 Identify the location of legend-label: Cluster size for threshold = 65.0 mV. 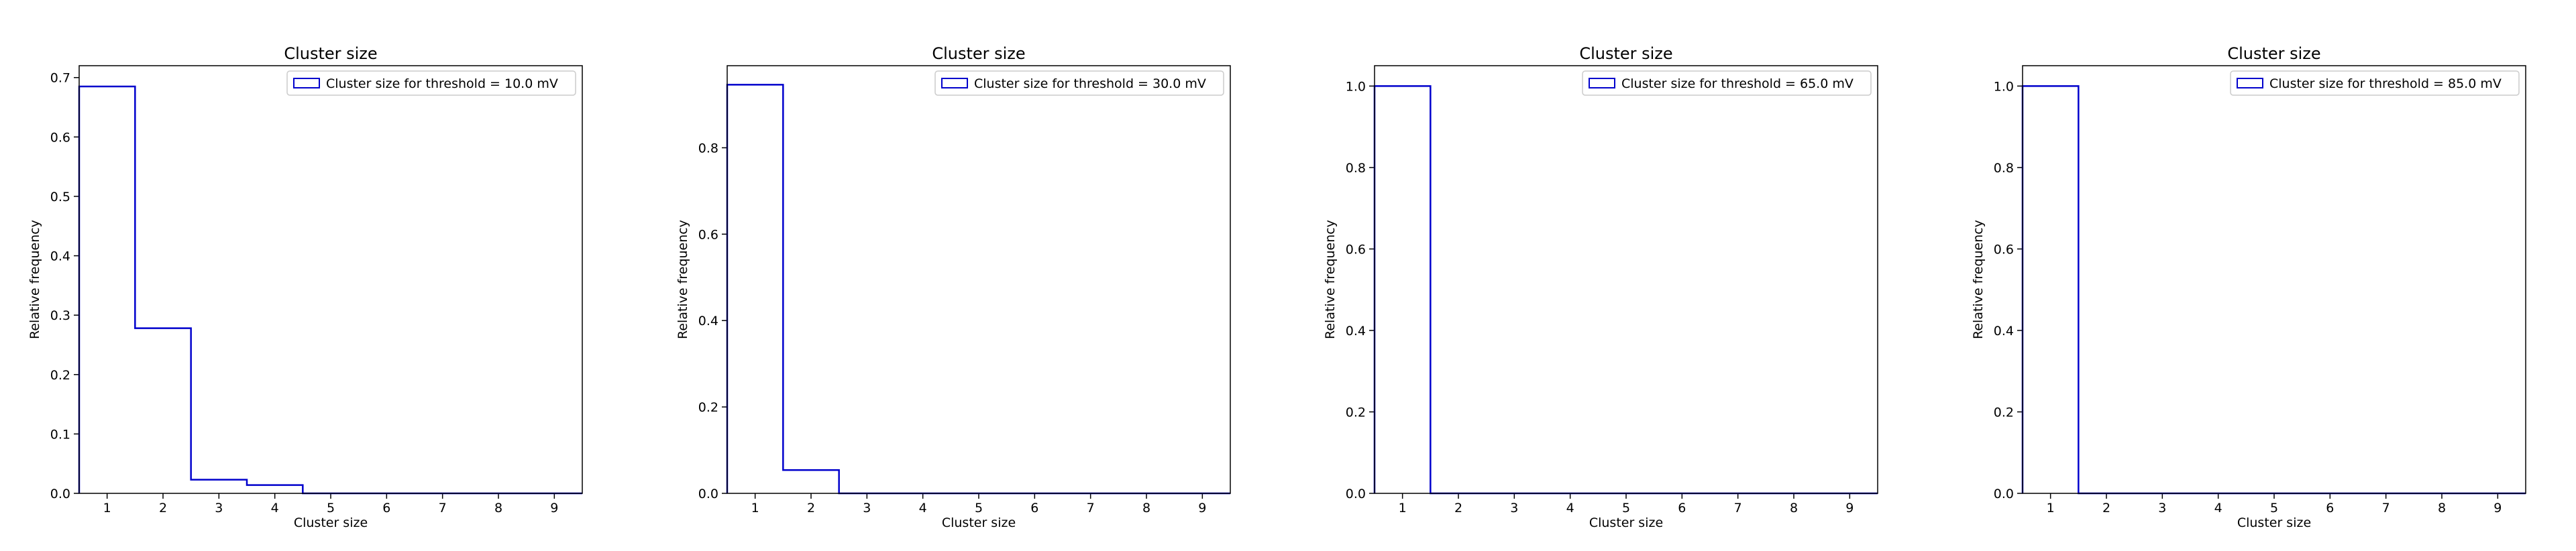
(1737, 83).